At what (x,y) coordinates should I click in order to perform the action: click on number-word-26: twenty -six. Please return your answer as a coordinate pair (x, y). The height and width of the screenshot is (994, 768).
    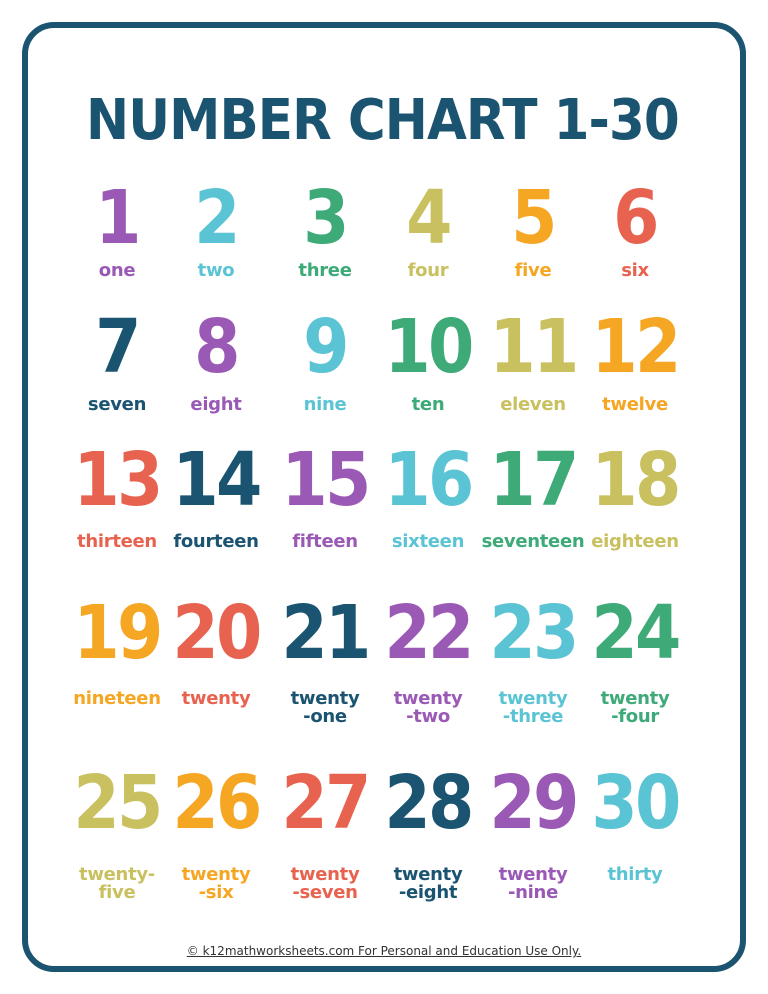
    Looking at the image, I should click on (216, 883).